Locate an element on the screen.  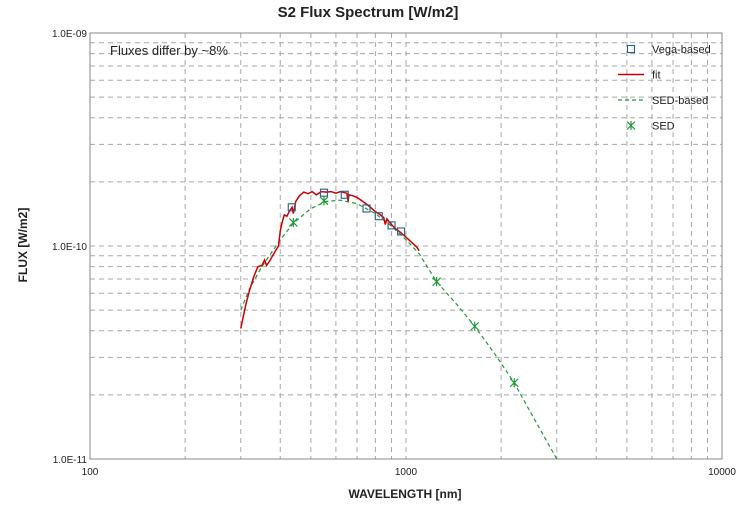
legend-item-fit: fit is located at coordinates (639, 76).